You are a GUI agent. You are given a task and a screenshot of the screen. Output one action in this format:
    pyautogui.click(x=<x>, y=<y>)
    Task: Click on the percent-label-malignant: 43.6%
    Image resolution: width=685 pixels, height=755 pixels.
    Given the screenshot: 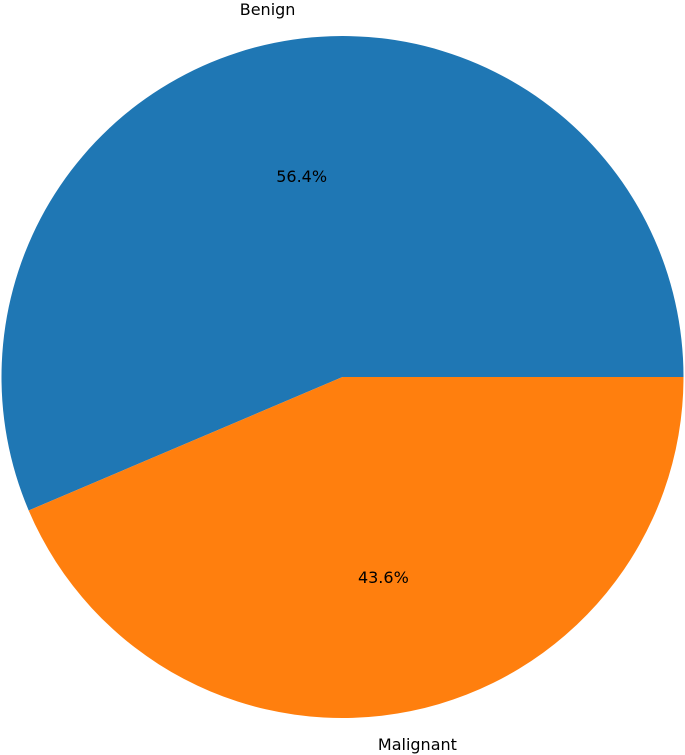 What is the action you would take?
    pyautogui.click(x=383, y=577)
    